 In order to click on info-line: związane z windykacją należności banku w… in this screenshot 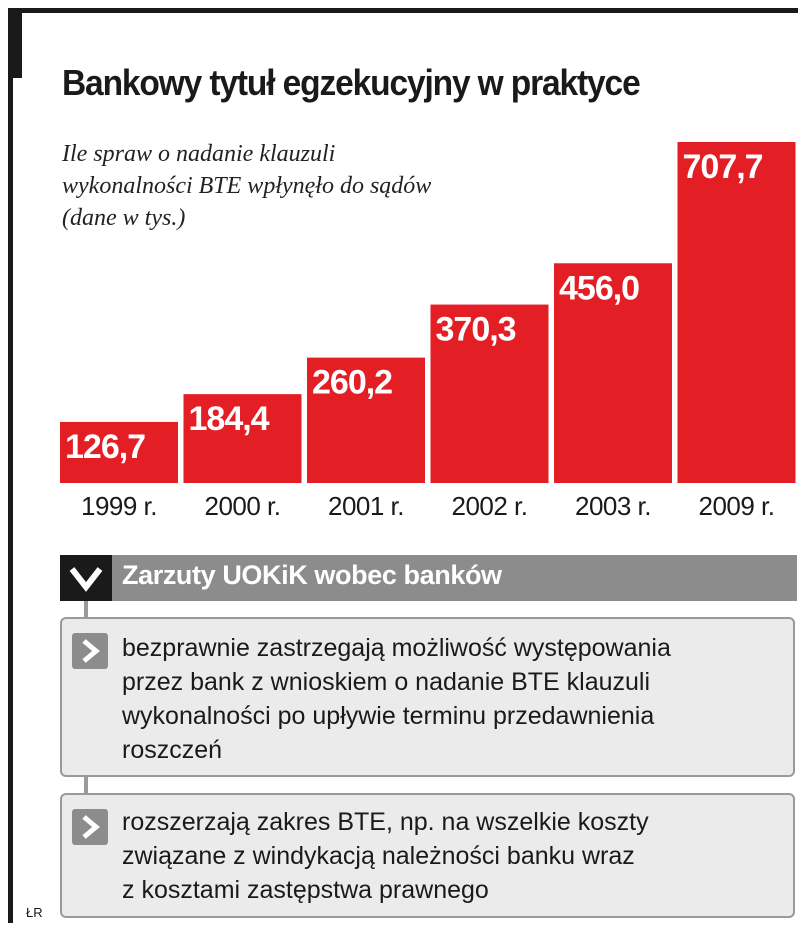, I will do `click(378, 856)`.